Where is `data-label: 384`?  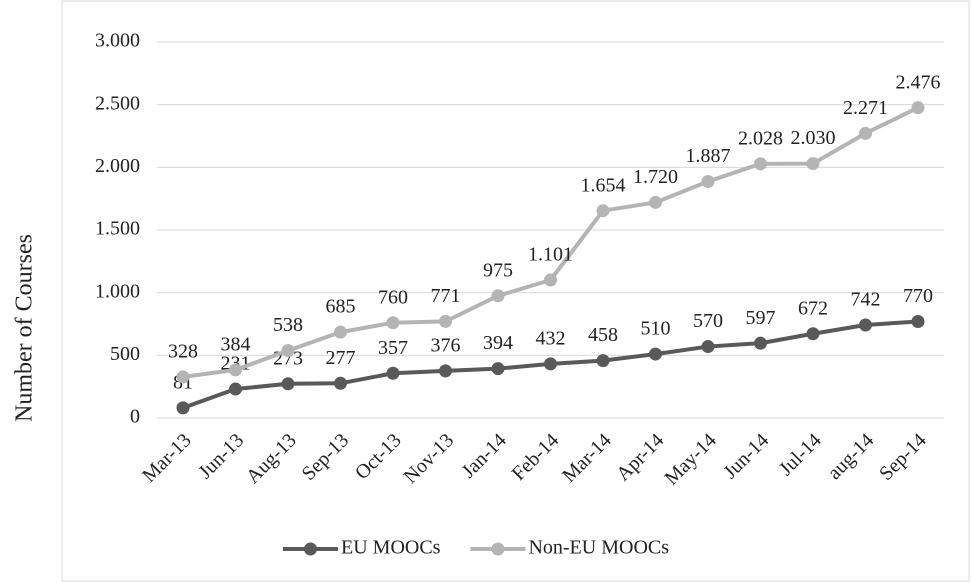 data-label: 384 is located at coordinates (236, 344).